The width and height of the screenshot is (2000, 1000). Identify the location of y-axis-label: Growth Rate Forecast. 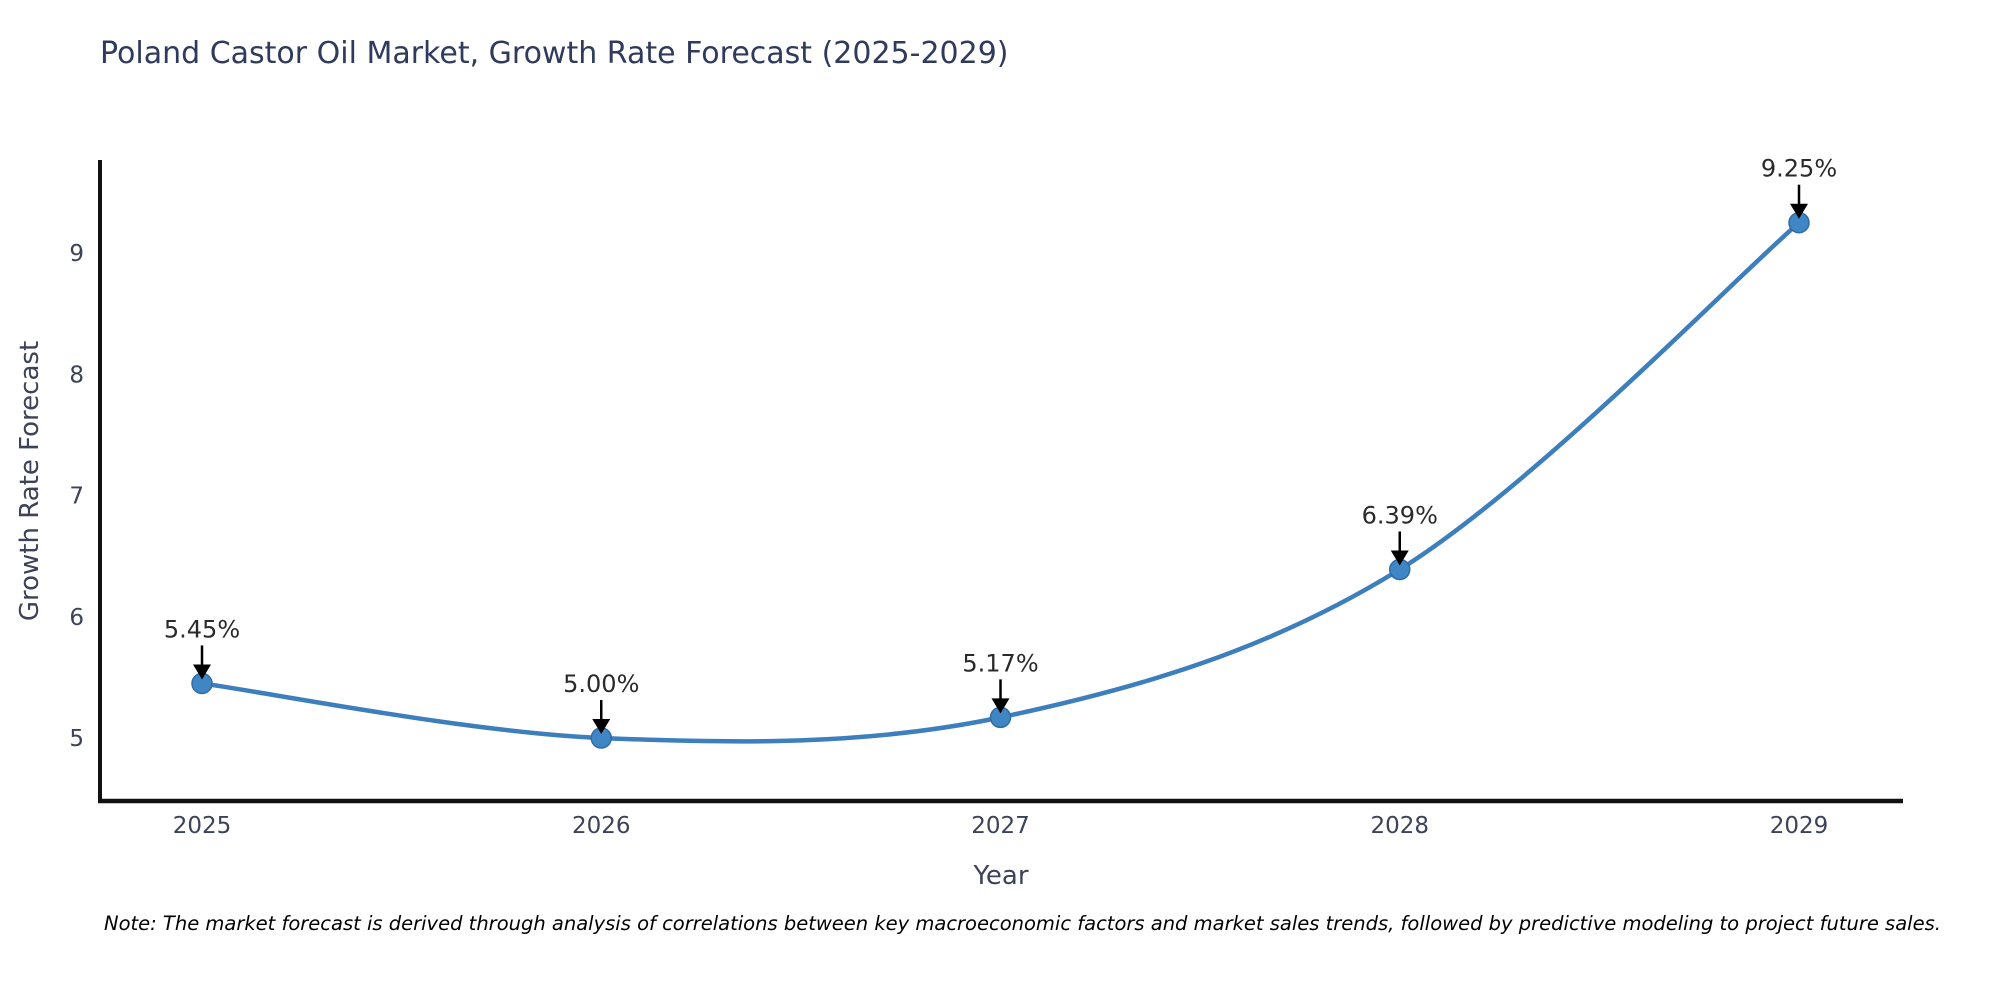
(30, 481).